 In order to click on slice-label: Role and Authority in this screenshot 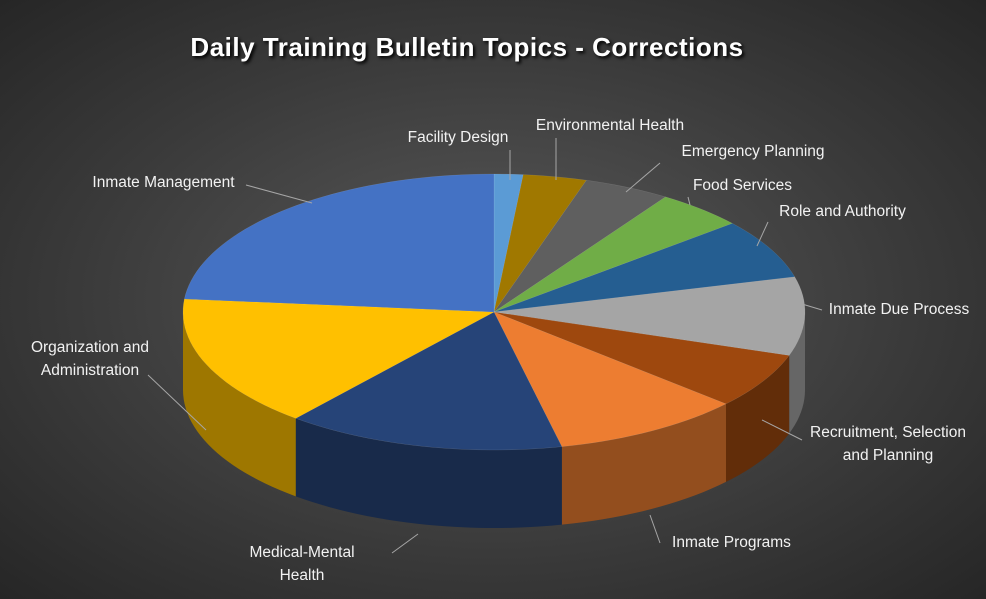, I will do `click(842, 211)`.